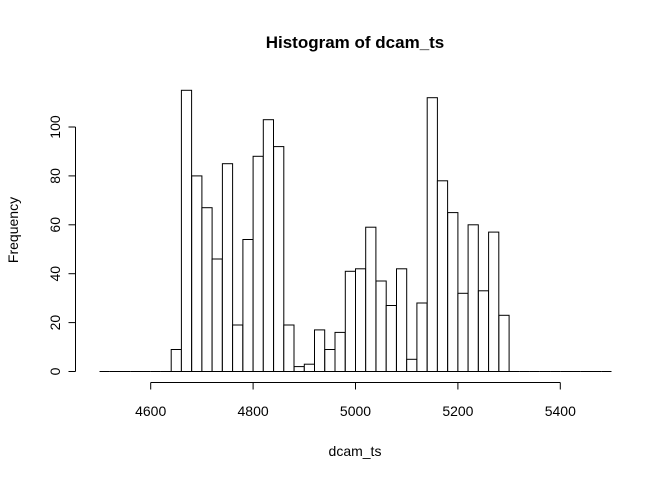  Describe the element at coordinates (13, 230) in the screenshot. I see `y-axis-label: Frequency` at that location.